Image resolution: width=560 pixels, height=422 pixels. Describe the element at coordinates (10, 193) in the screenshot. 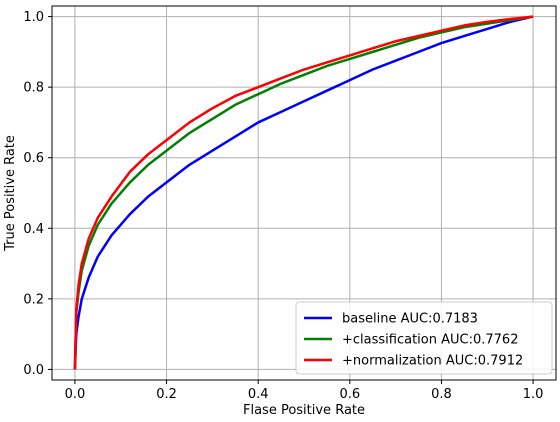

I see `y-axis-label: True Positive Rate` at that location.